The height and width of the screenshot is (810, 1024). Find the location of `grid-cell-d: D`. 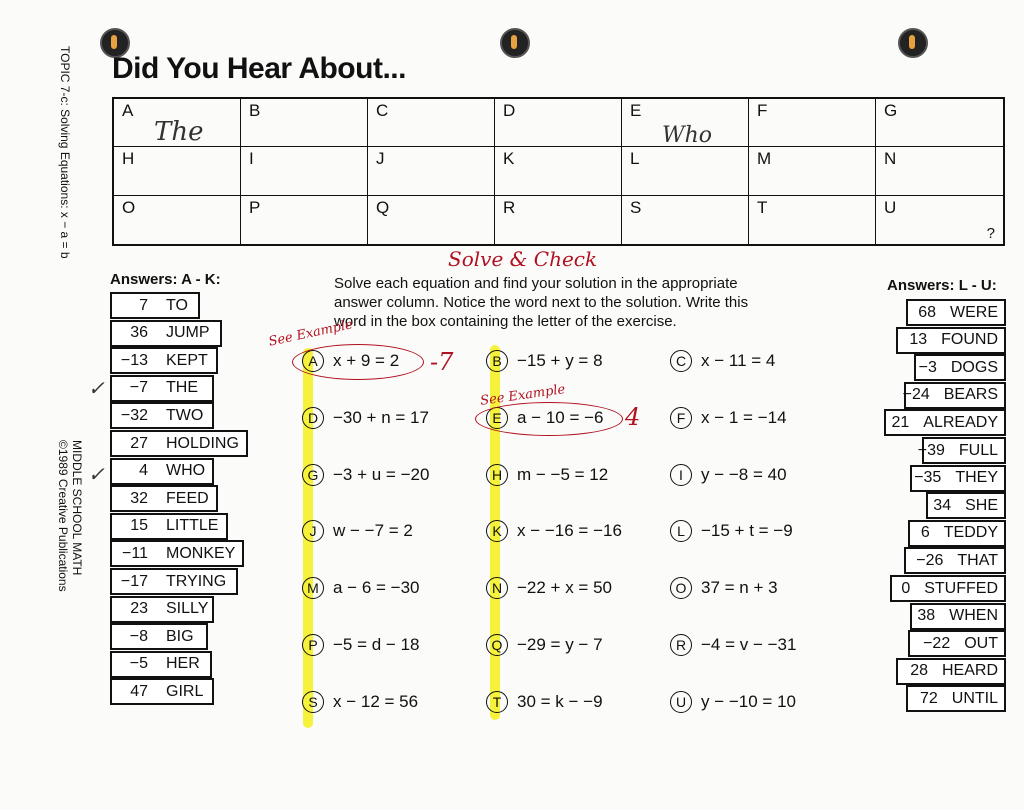

grid-cell-d: D is located at coordinates (558, 123).